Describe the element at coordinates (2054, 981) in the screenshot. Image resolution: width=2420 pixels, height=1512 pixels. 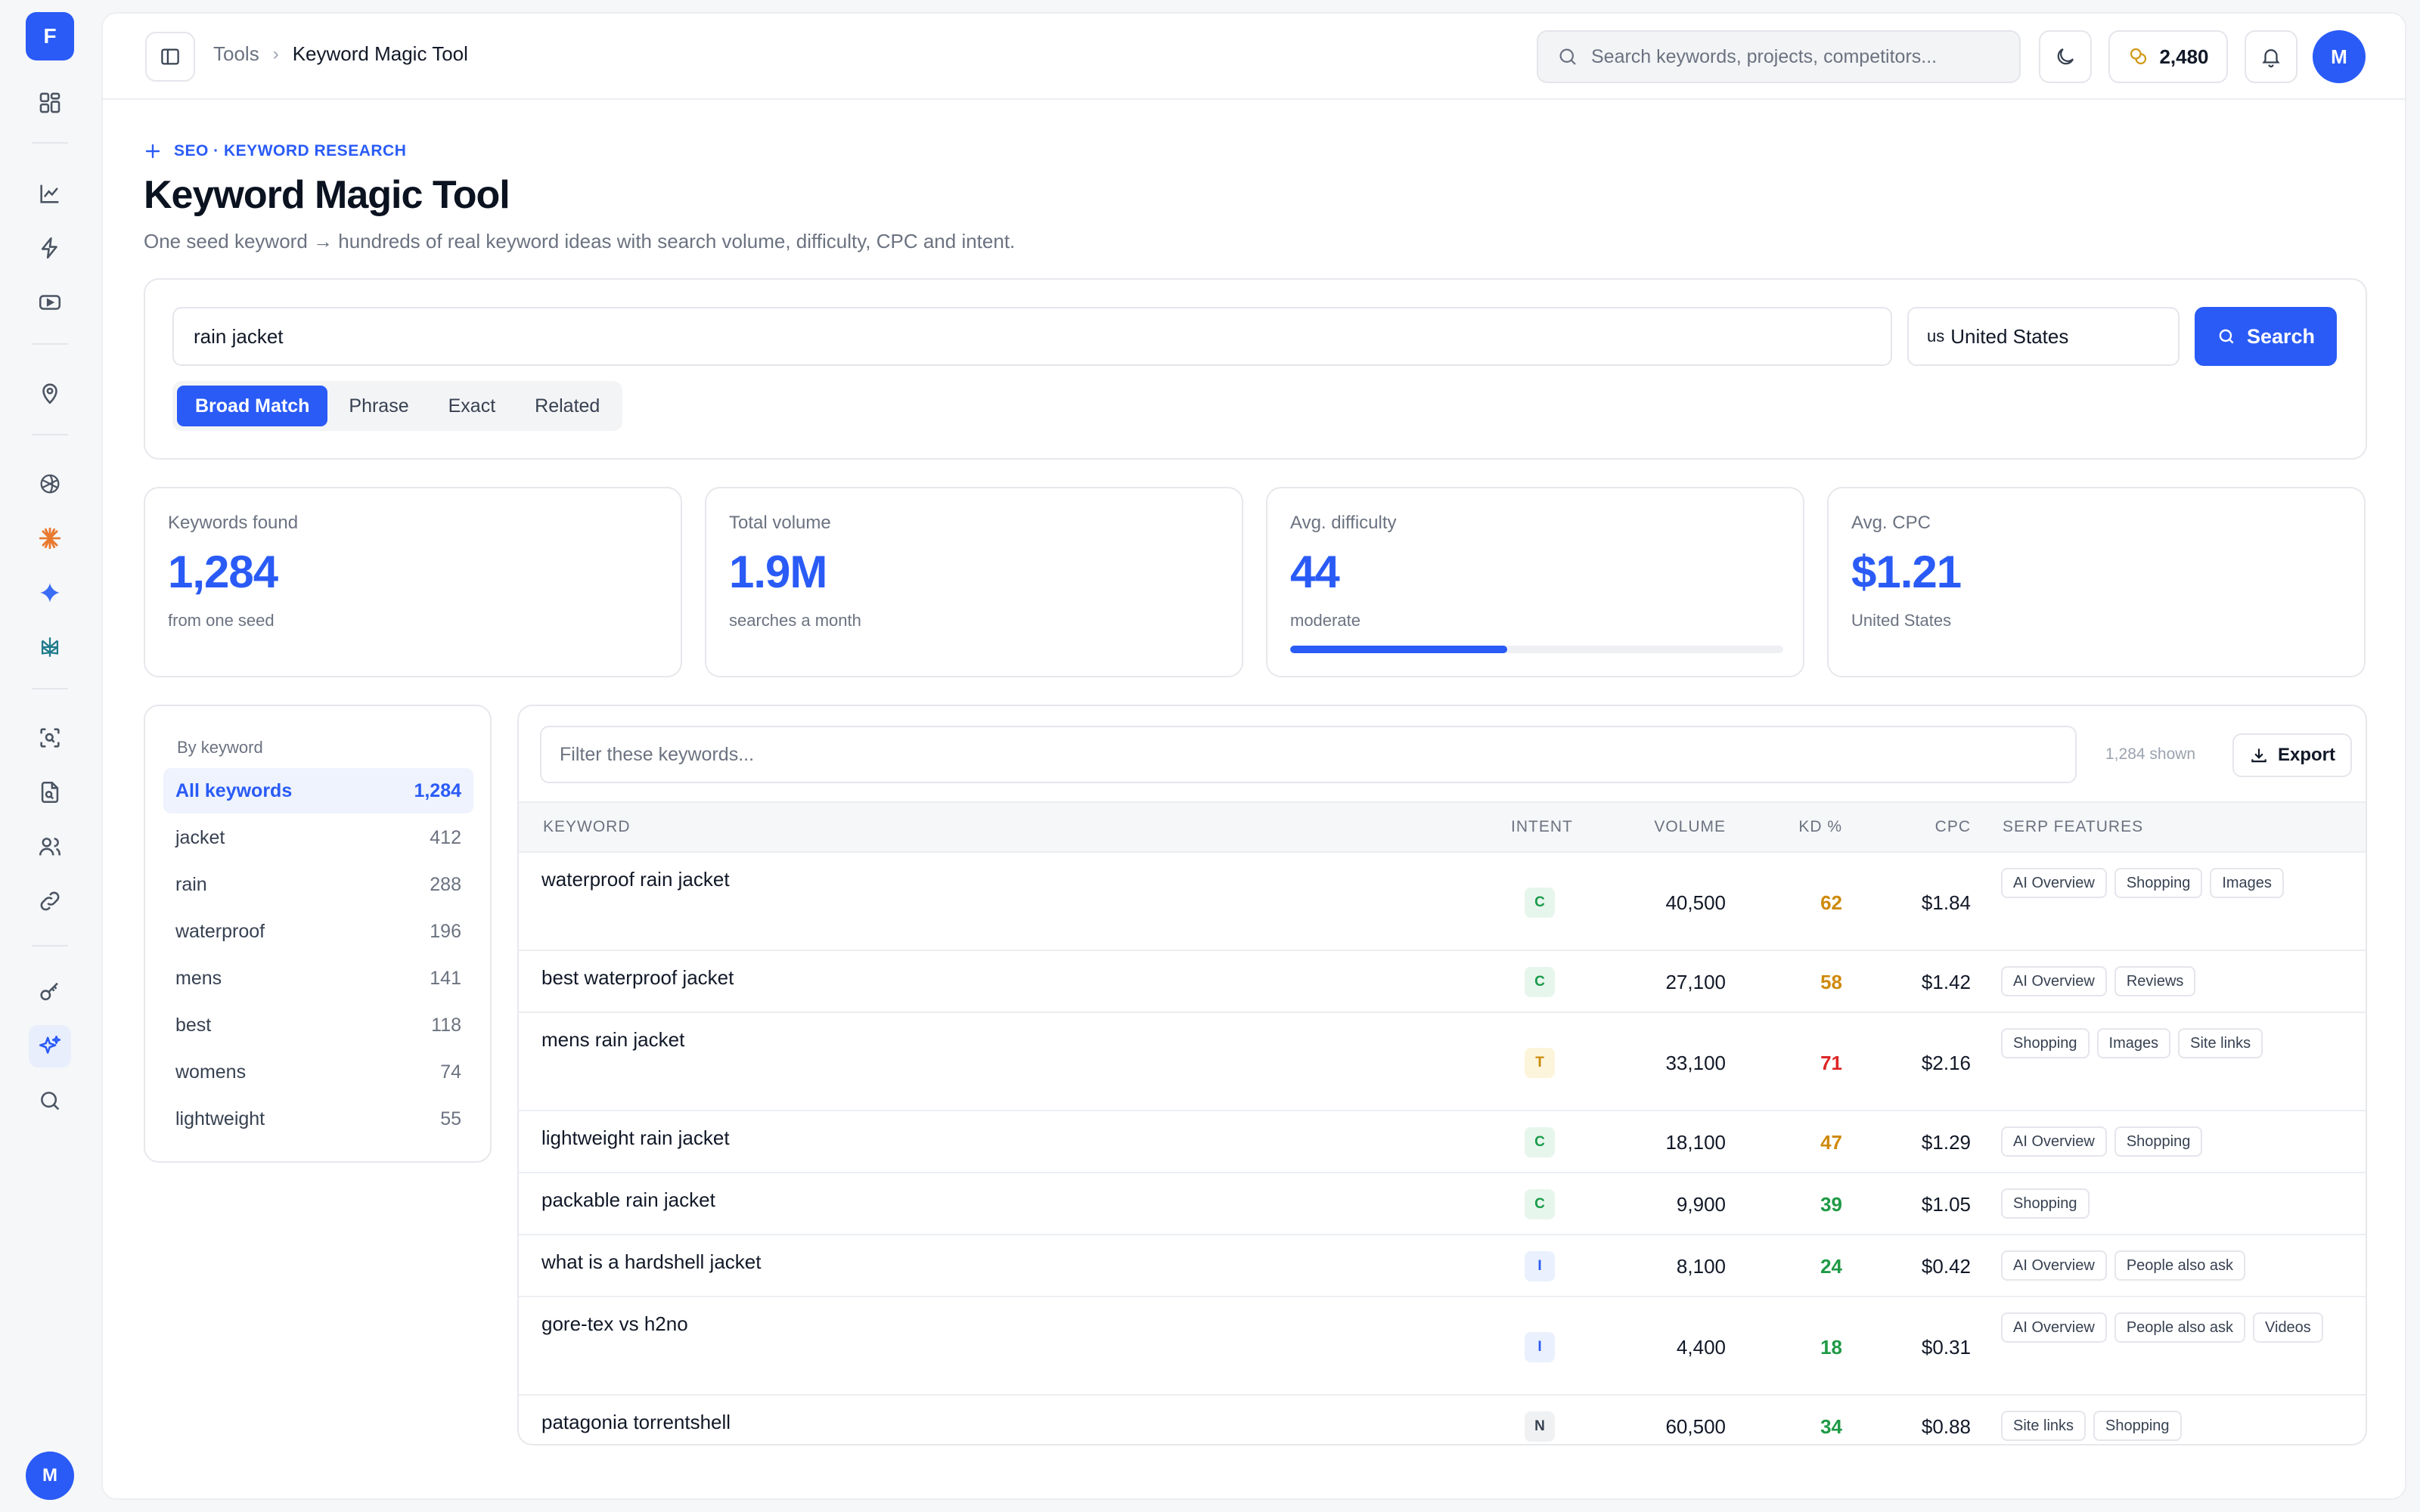
I see `serp-feature-chip: AI Overview` at that location.